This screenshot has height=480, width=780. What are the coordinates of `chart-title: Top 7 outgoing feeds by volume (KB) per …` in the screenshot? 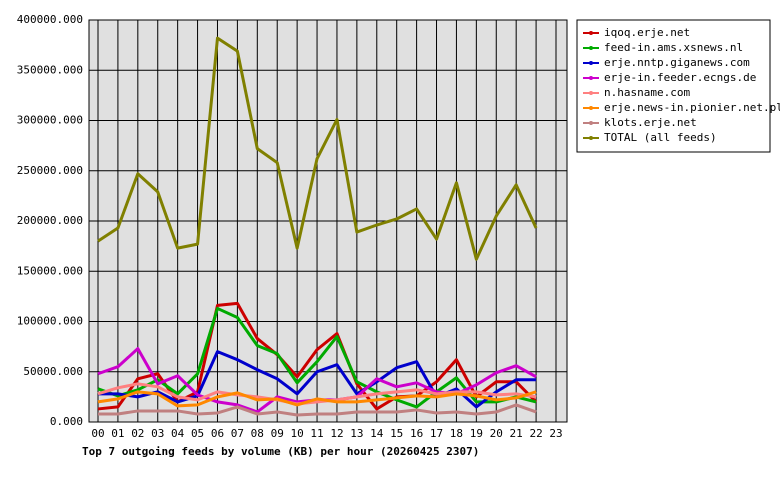 It's located at (280, 451).